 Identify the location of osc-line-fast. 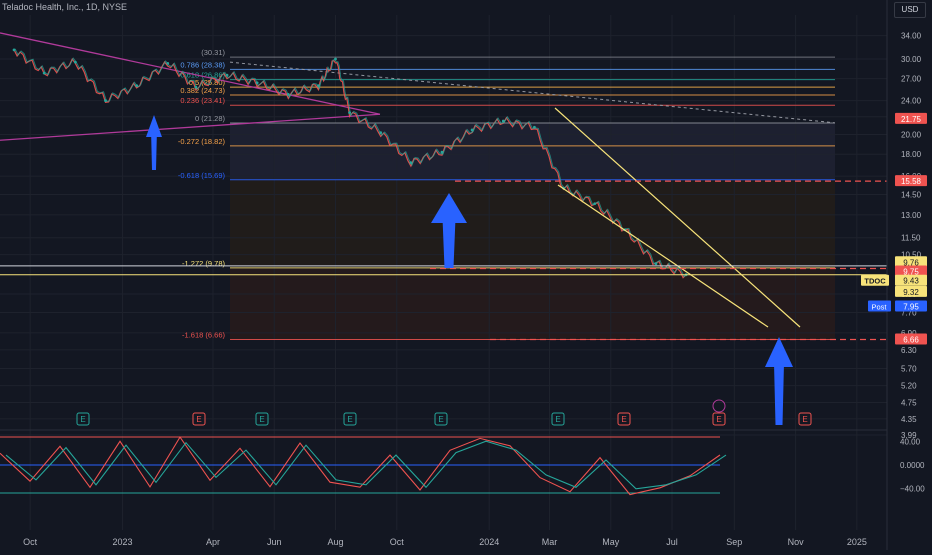
(360, 466).